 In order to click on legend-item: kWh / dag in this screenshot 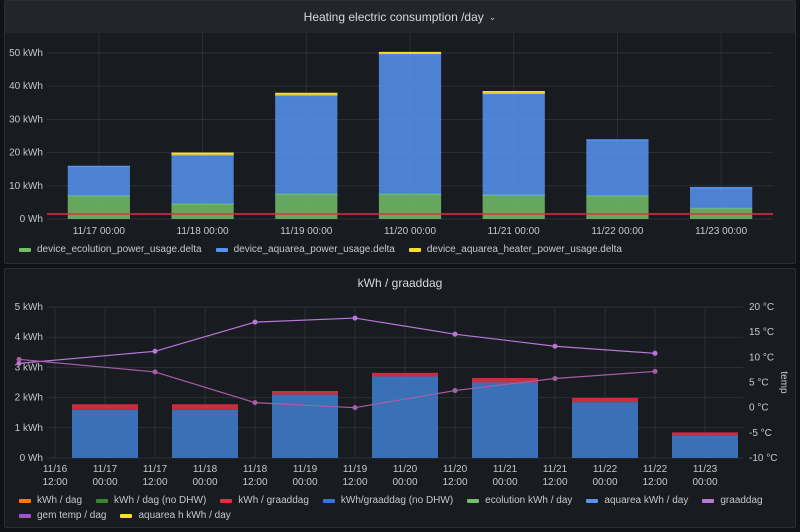, I will do `click(50, 500)`.